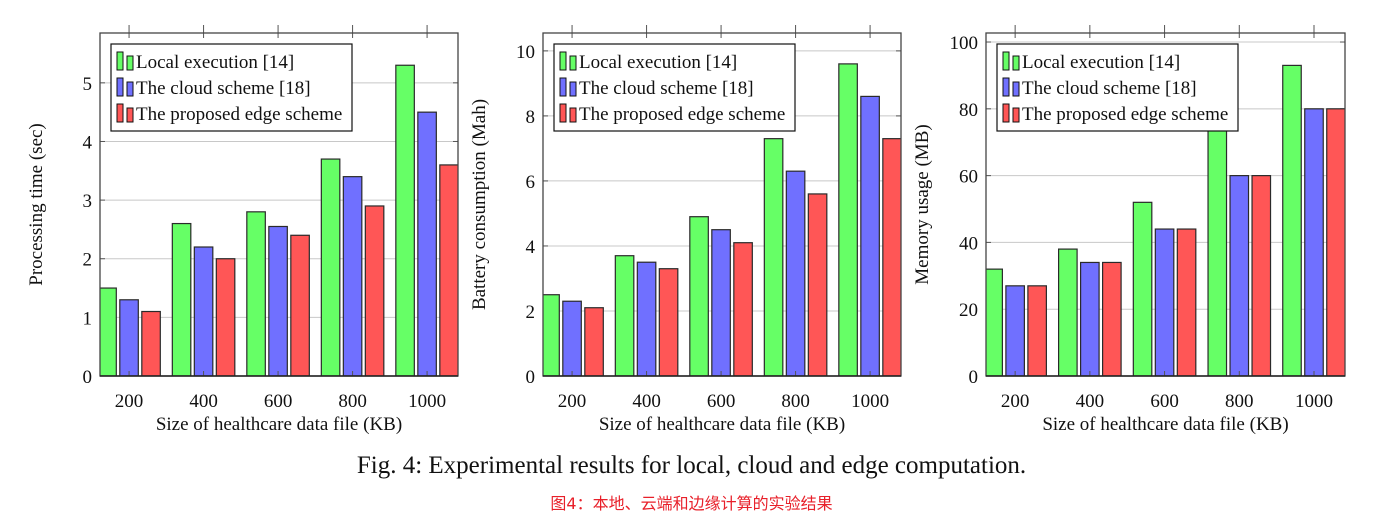 This screenshot has height=520, width=1383. I want to click on legend-item-edge: The proposed edge scheme, so click(229, 114).